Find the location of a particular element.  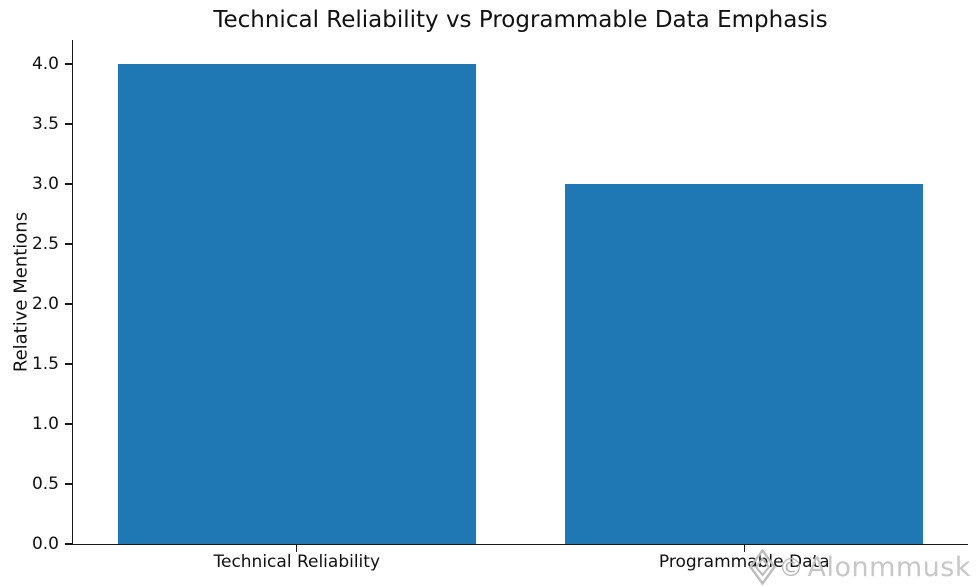

x-tick-label: Programmable Data is located at coordinates (744, 562).